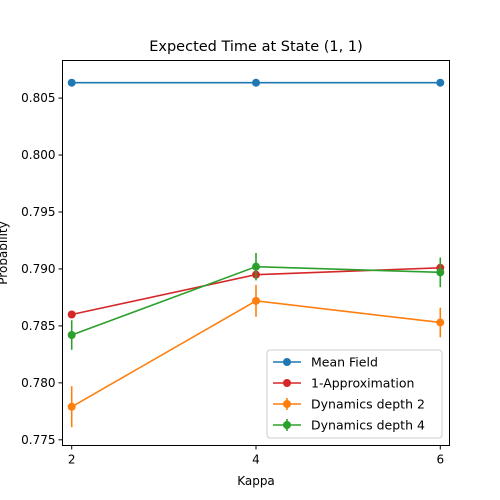  Describe the element at coordinates (256, 460) in the screenshot. I see `x-tick-label: 4` at that location.